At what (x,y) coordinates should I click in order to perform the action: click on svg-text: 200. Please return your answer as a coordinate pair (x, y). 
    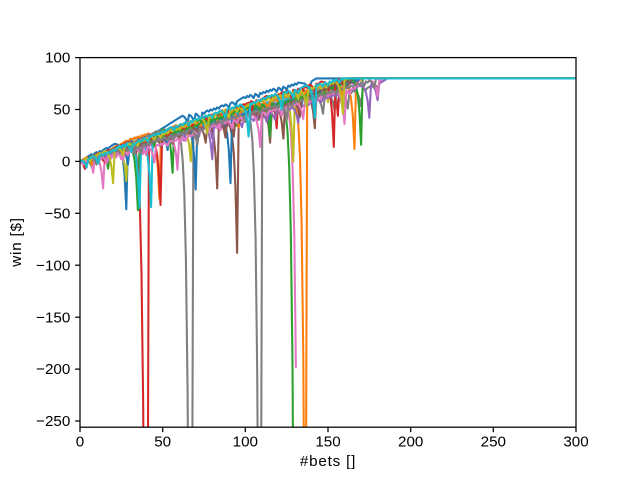
    Looking at the image, I should click on (410, 442).